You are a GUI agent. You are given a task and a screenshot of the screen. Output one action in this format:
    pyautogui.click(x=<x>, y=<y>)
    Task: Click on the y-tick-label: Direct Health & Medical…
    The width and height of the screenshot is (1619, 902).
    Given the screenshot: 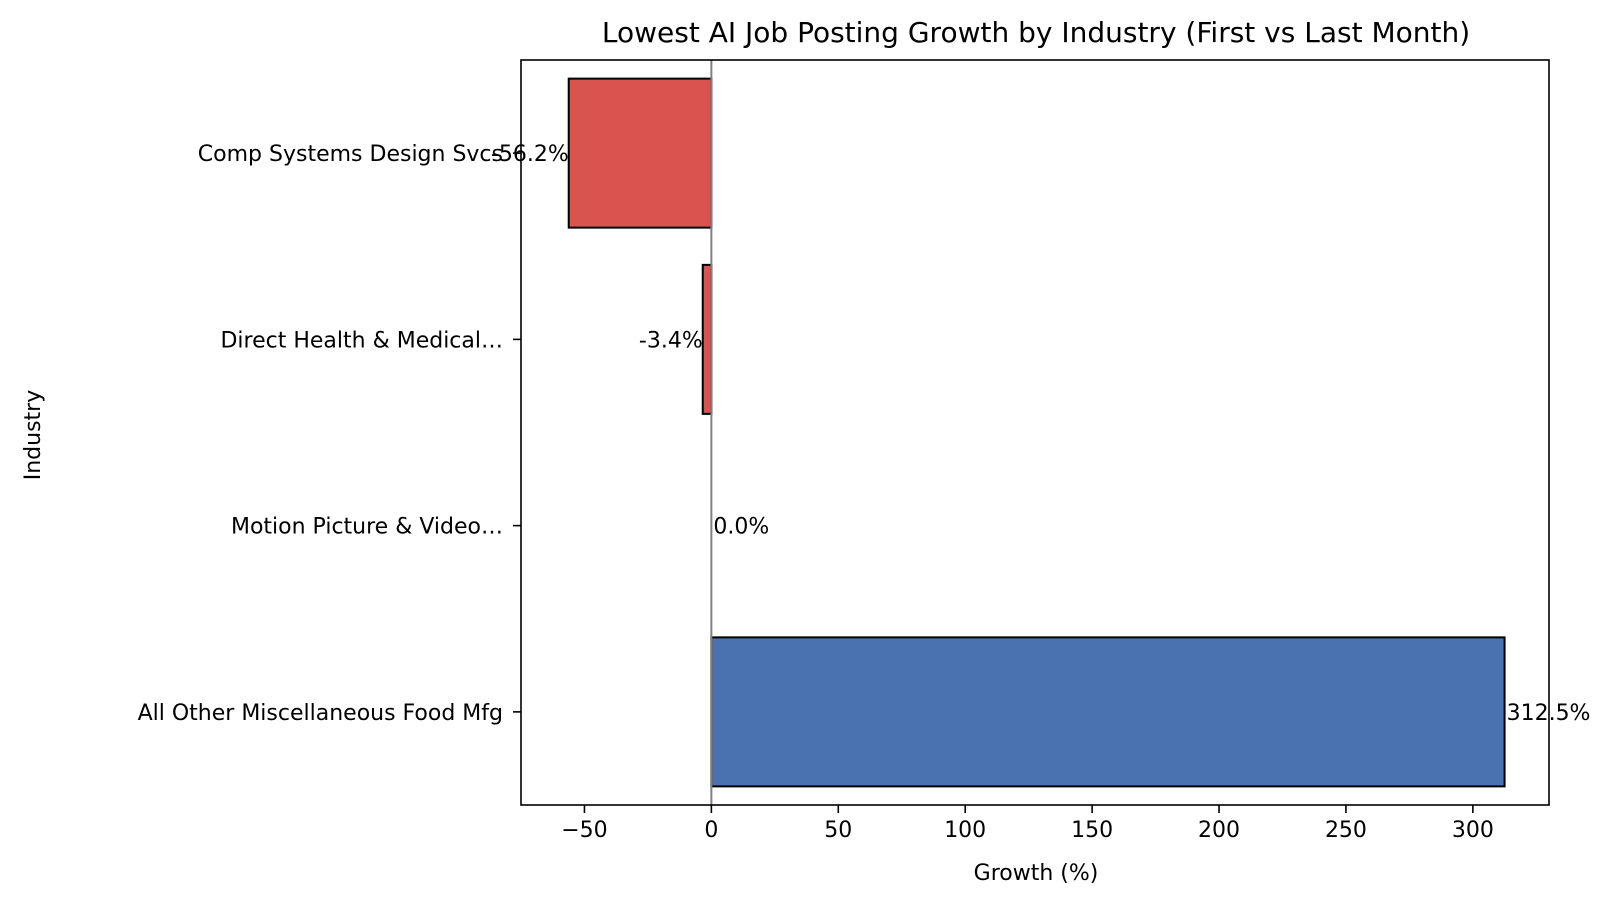 What is the action you would take?
    pyautogui.click(x=361, y=340)
    